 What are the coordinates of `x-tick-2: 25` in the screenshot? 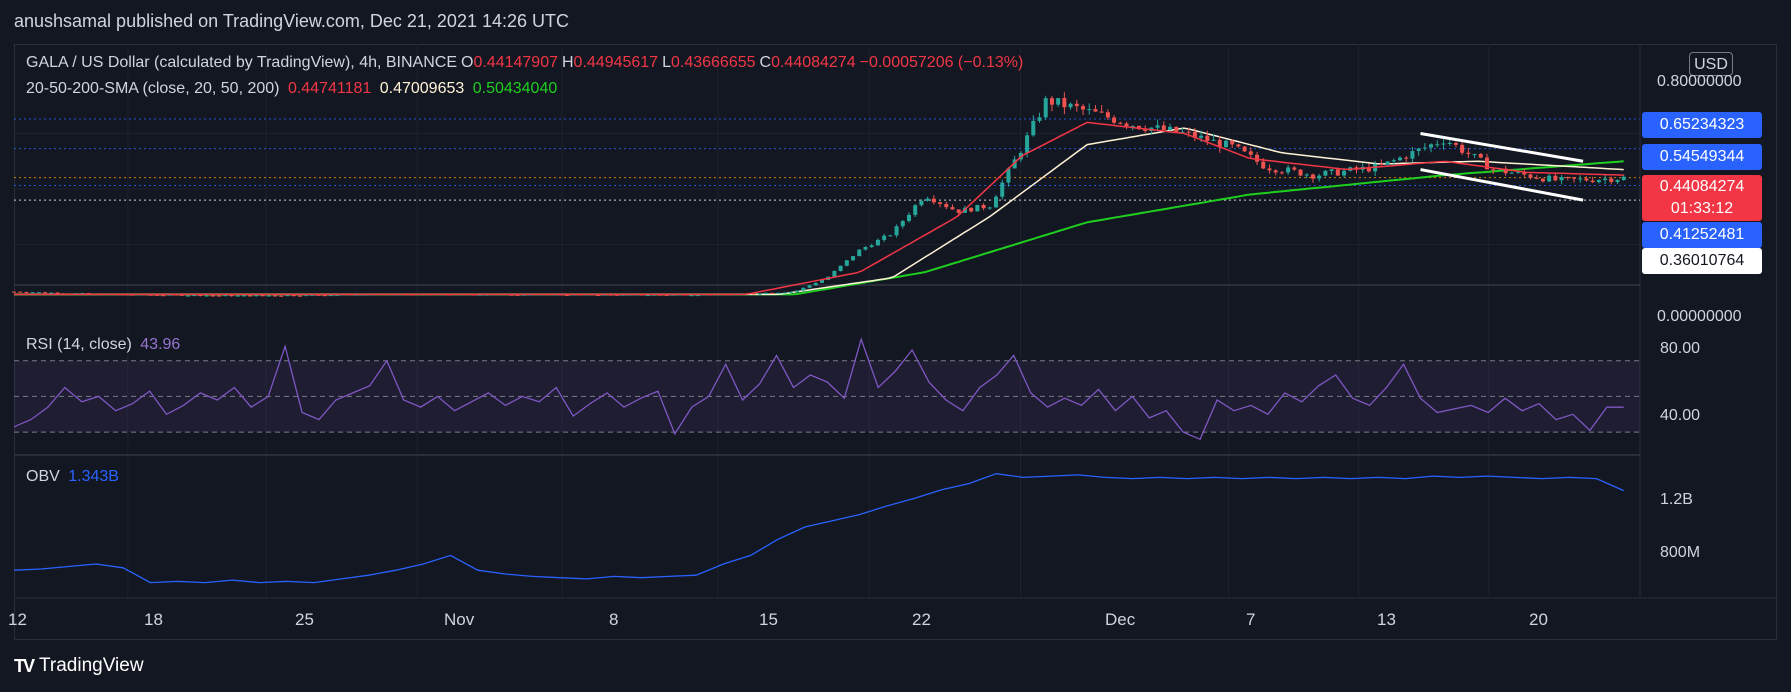 It's located at (304, 619).